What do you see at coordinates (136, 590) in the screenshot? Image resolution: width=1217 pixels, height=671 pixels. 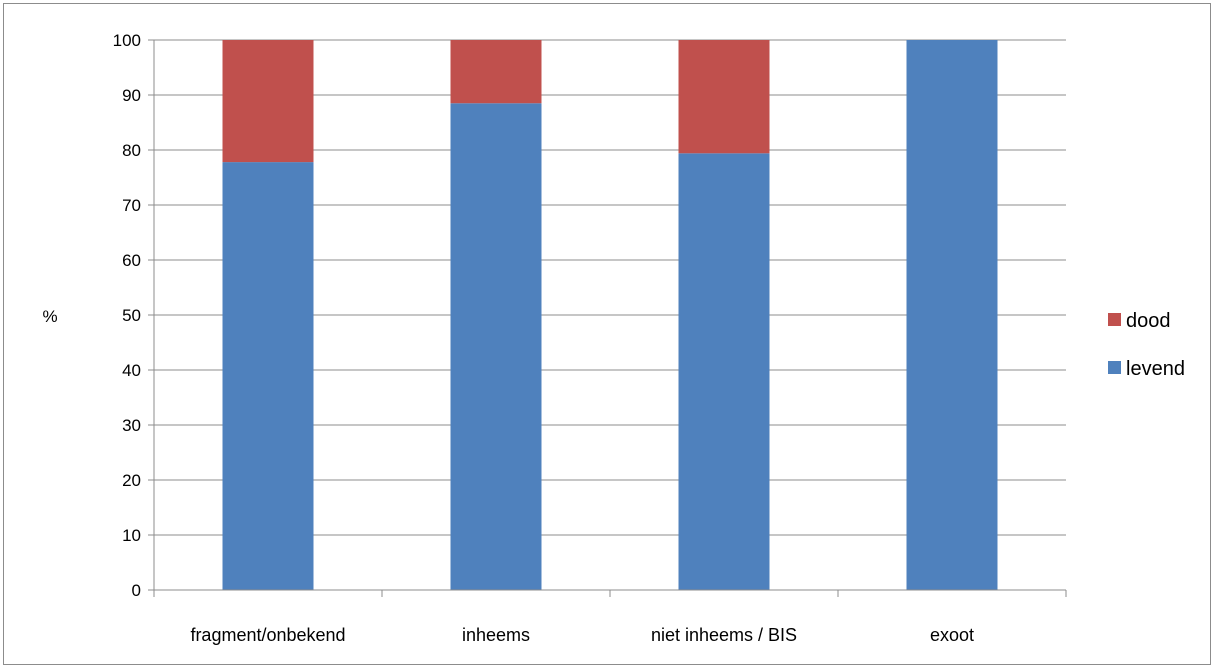 I see `y-tick-label: 0` at bounding box center [136, 590].